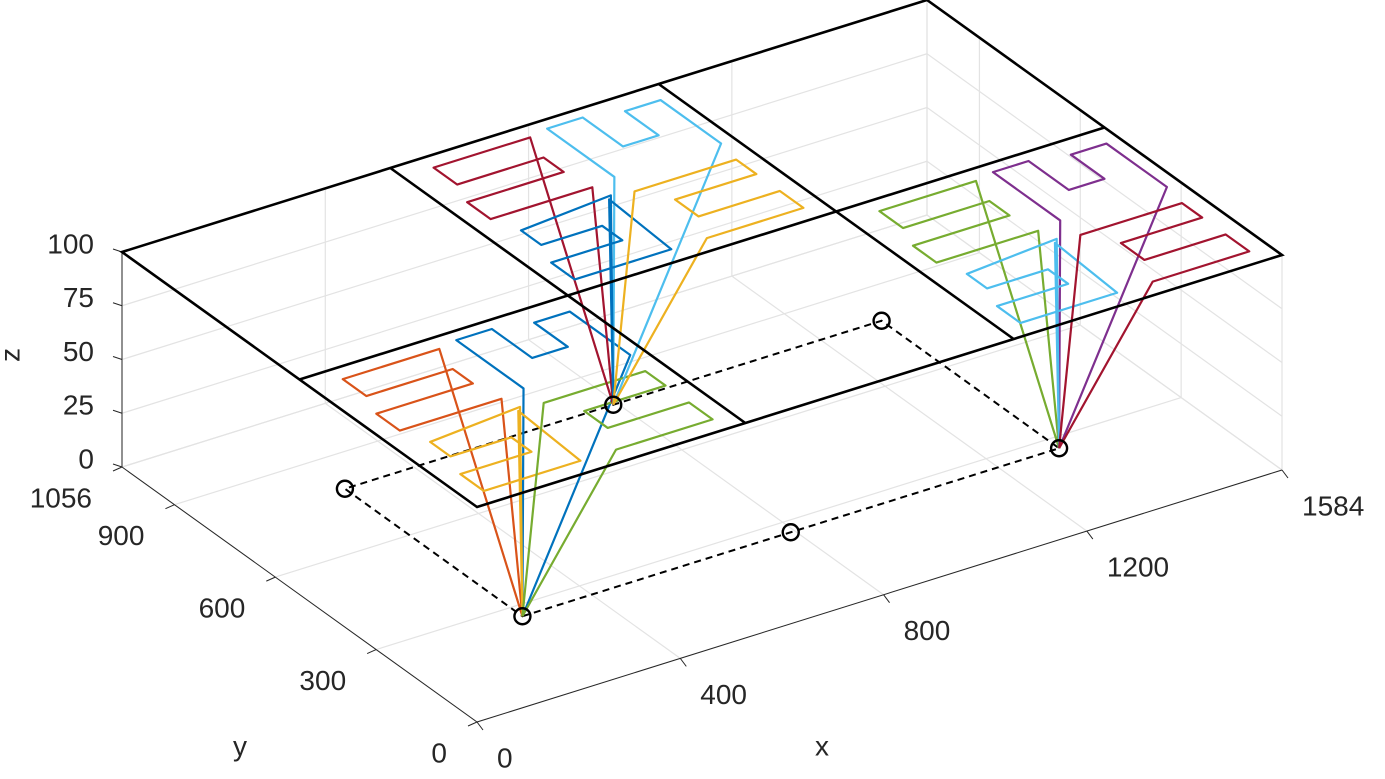  I want to click on z-tick-label: 75, so click(78, 297).